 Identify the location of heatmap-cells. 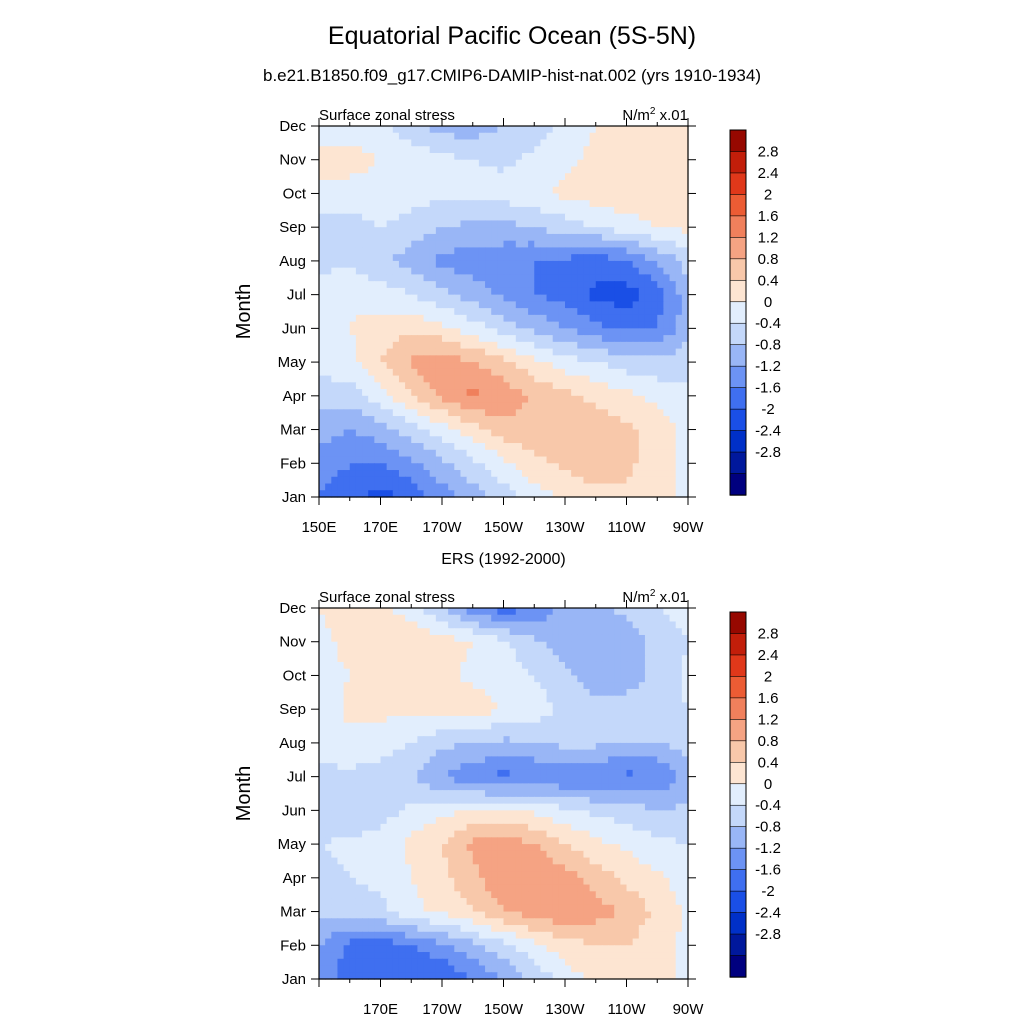
(504, 794).